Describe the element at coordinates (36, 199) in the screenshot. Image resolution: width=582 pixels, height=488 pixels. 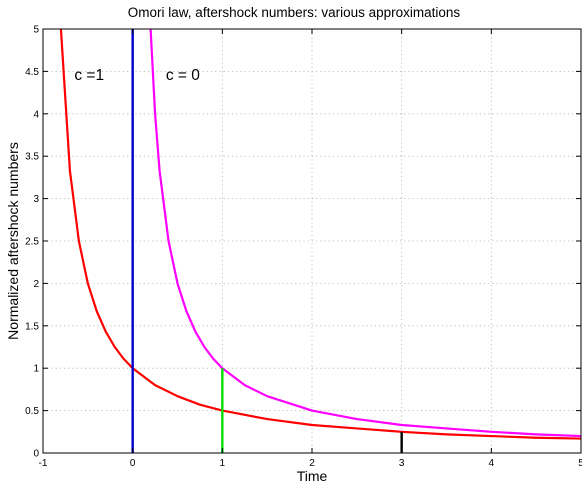
I see `y-tick-label-6: 3` at that location.